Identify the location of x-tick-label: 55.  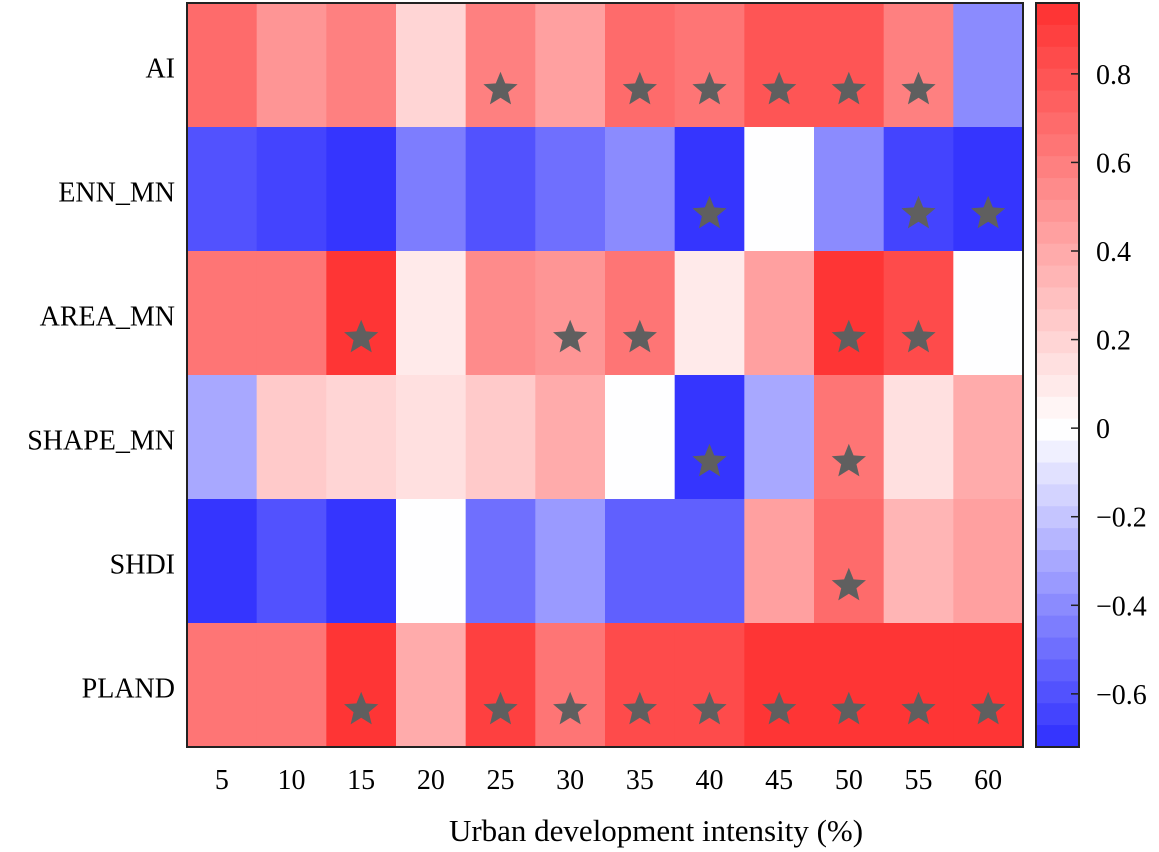
(919, 780).